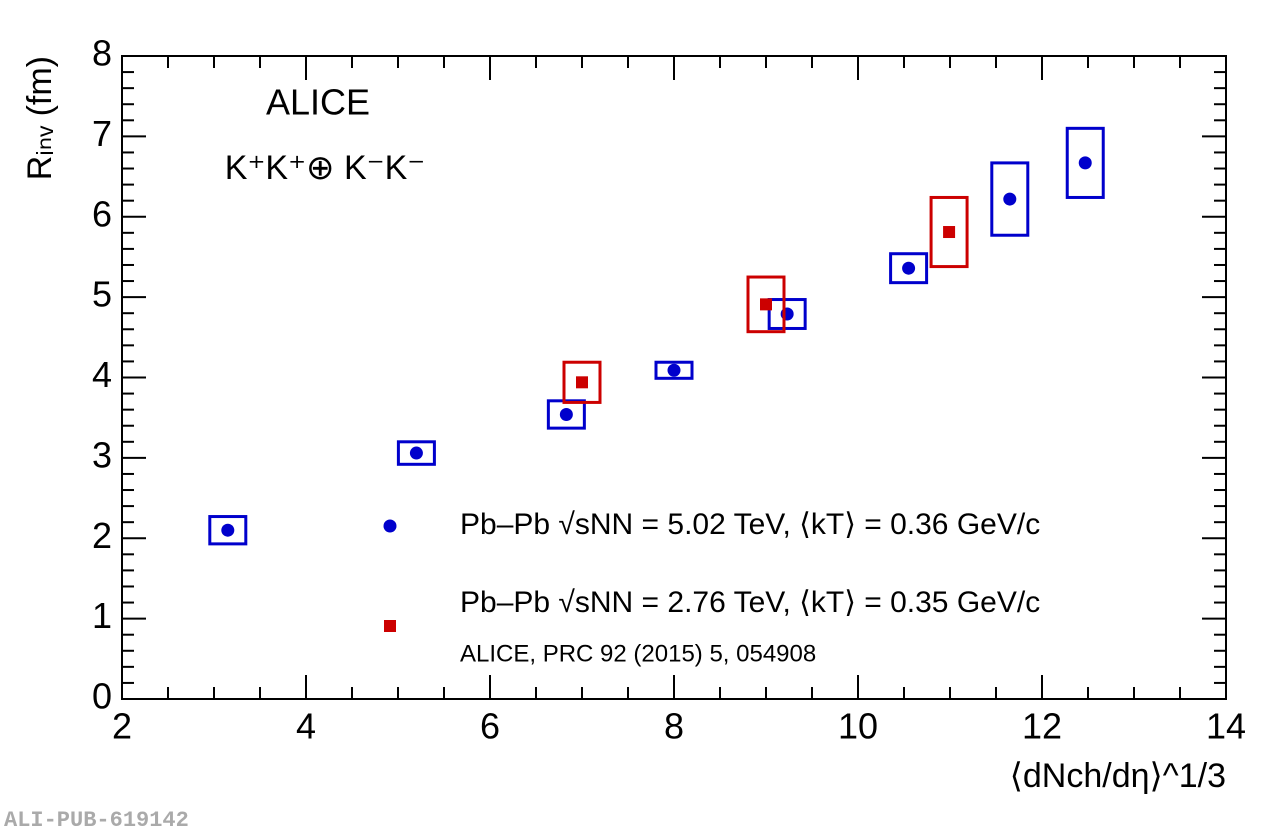  I want to click on legend-label: Pb–Pb √sNN = 5.02 TeV, ⟨kT⟩ = 0.36 GeV/c, so click(750, 524).